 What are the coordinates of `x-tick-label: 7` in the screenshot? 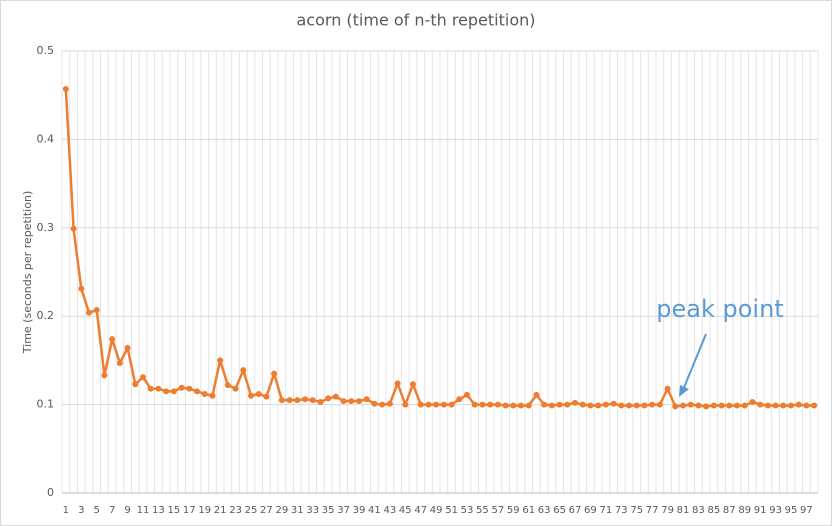 It's located at (112, 510).